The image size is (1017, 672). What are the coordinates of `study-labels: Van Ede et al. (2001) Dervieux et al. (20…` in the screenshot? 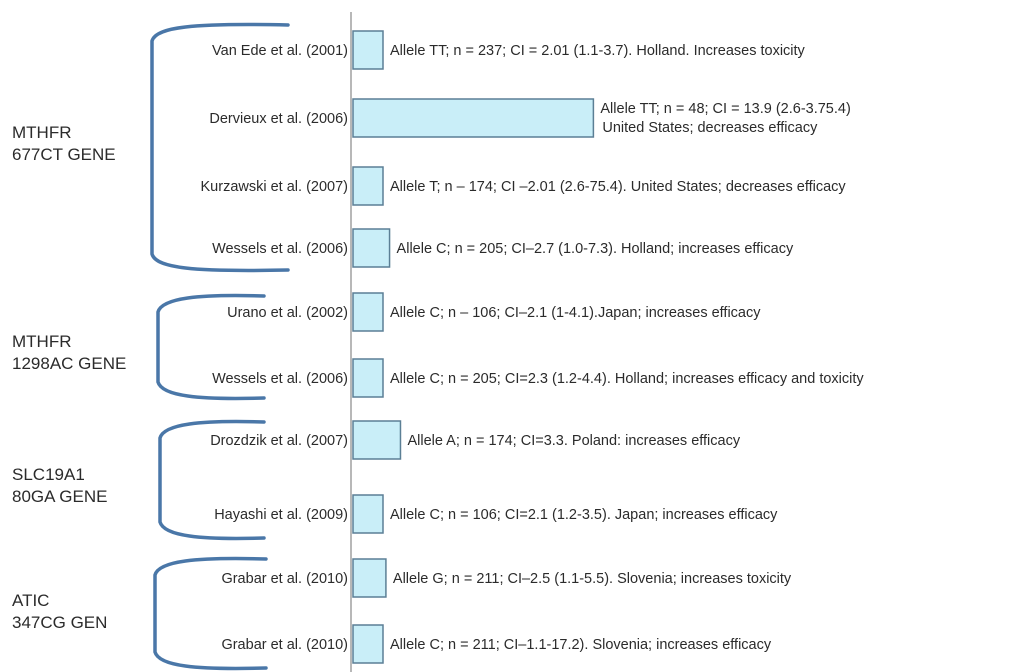 It's located at (274, 348).